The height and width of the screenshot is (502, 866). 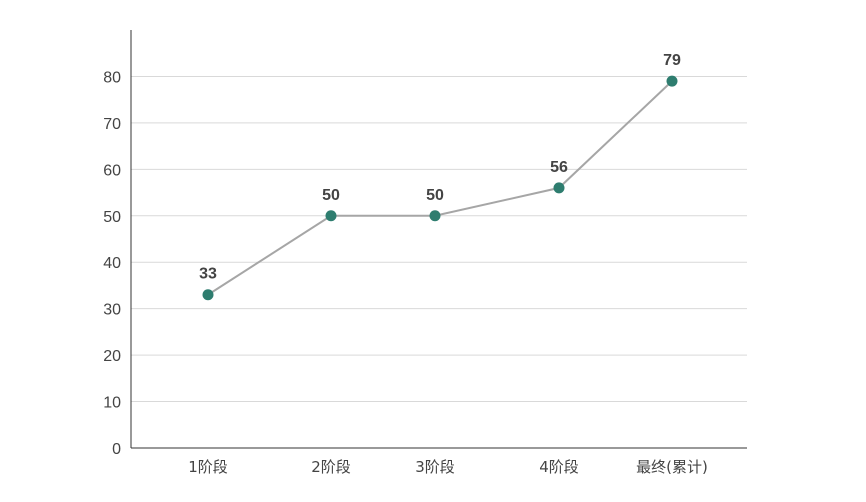 What do you see at coordinates (331, 467) in the screenshot?
I see `x-category-label-2: 2阶段` at bounding box center [331, 467].